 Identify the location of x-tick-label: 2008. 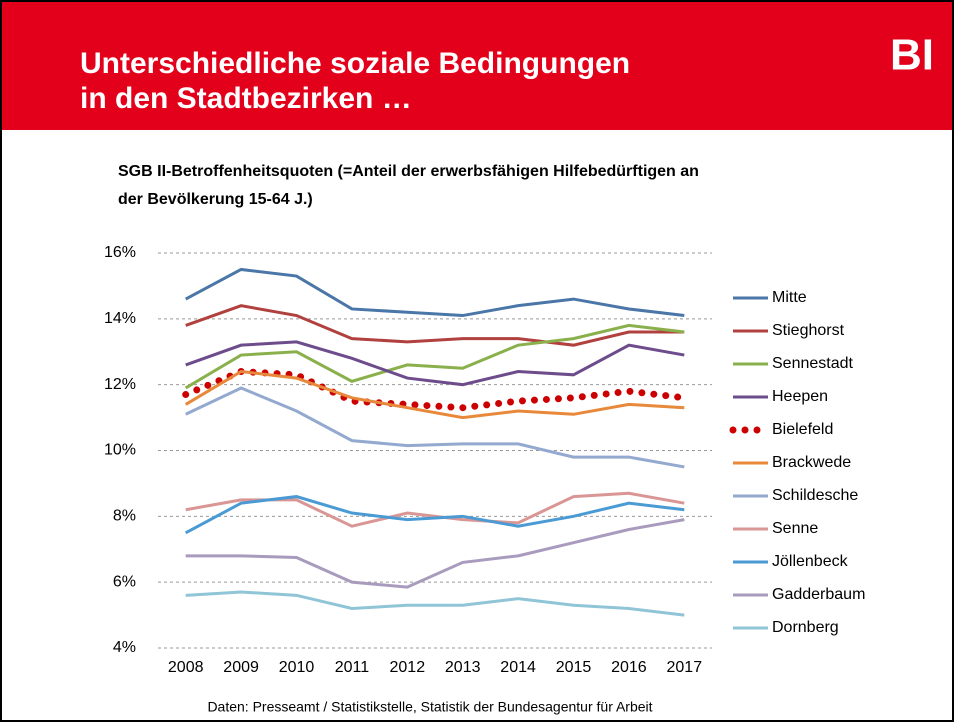
(186, 667).